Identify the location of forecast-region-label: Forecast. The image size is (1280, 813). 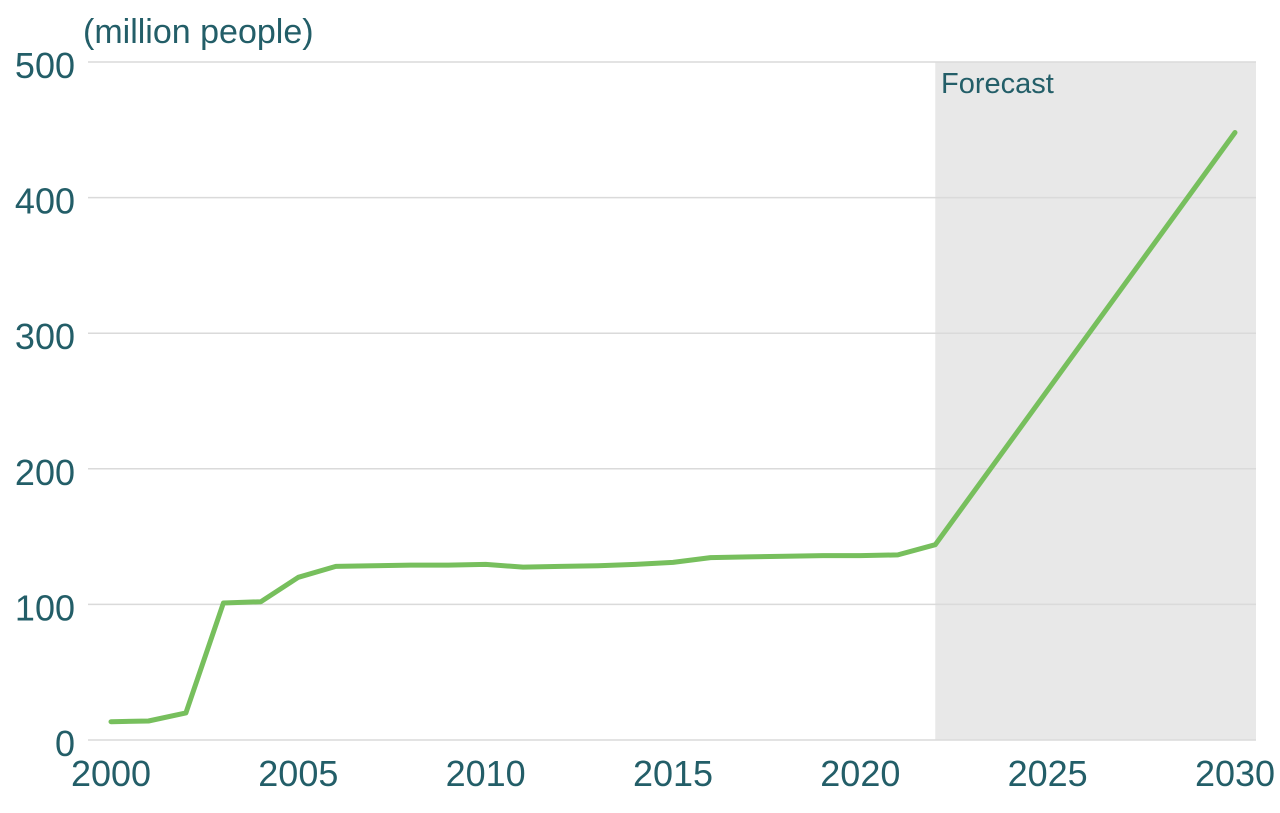
(997, 84).